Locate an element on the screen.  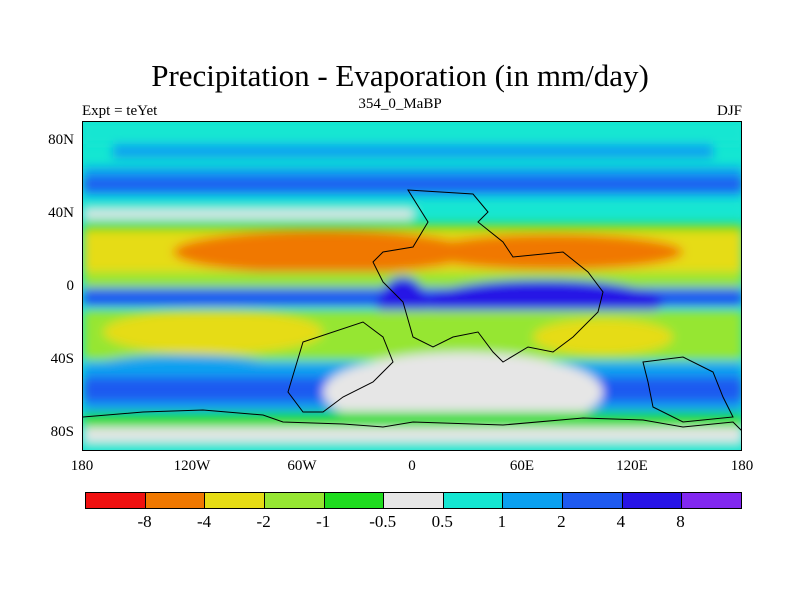
colorbar-label: 2 is located at coordinates (561, 521).